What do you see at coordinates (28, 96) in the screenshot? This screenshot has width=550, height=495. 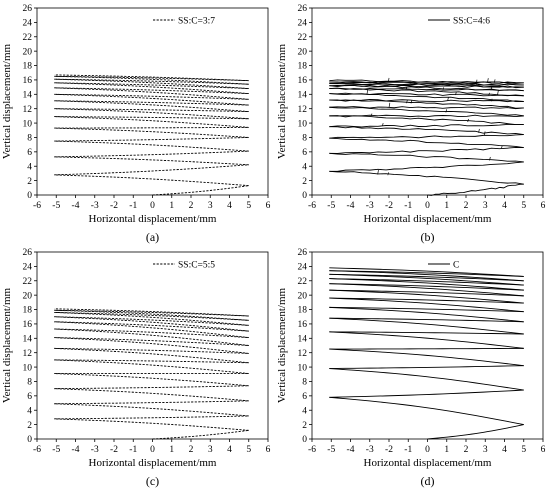 I see `y-tick-label: 14` at bounding box center [28, 96].